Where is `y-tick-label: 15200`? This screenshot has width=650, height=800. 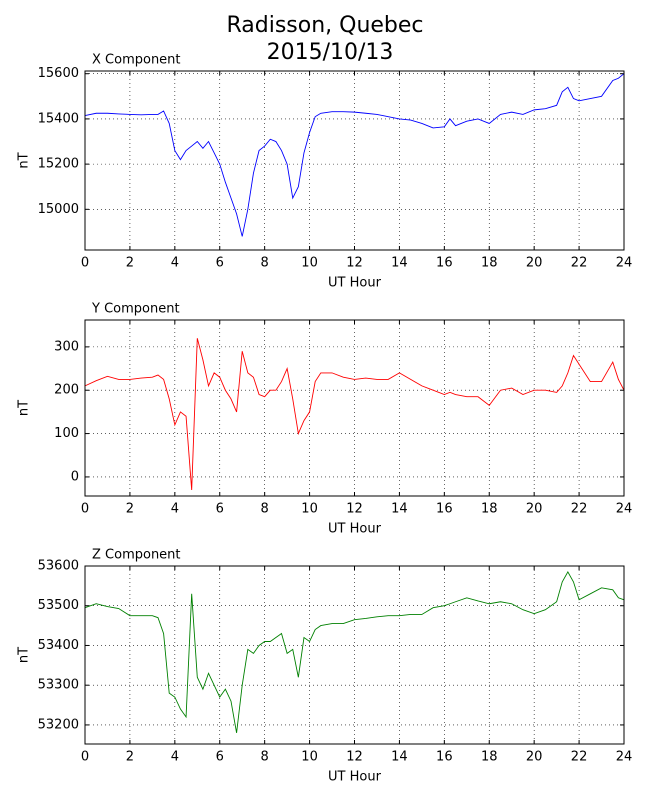 y-tick-label: 15200 is located at coordinates (58, 164).